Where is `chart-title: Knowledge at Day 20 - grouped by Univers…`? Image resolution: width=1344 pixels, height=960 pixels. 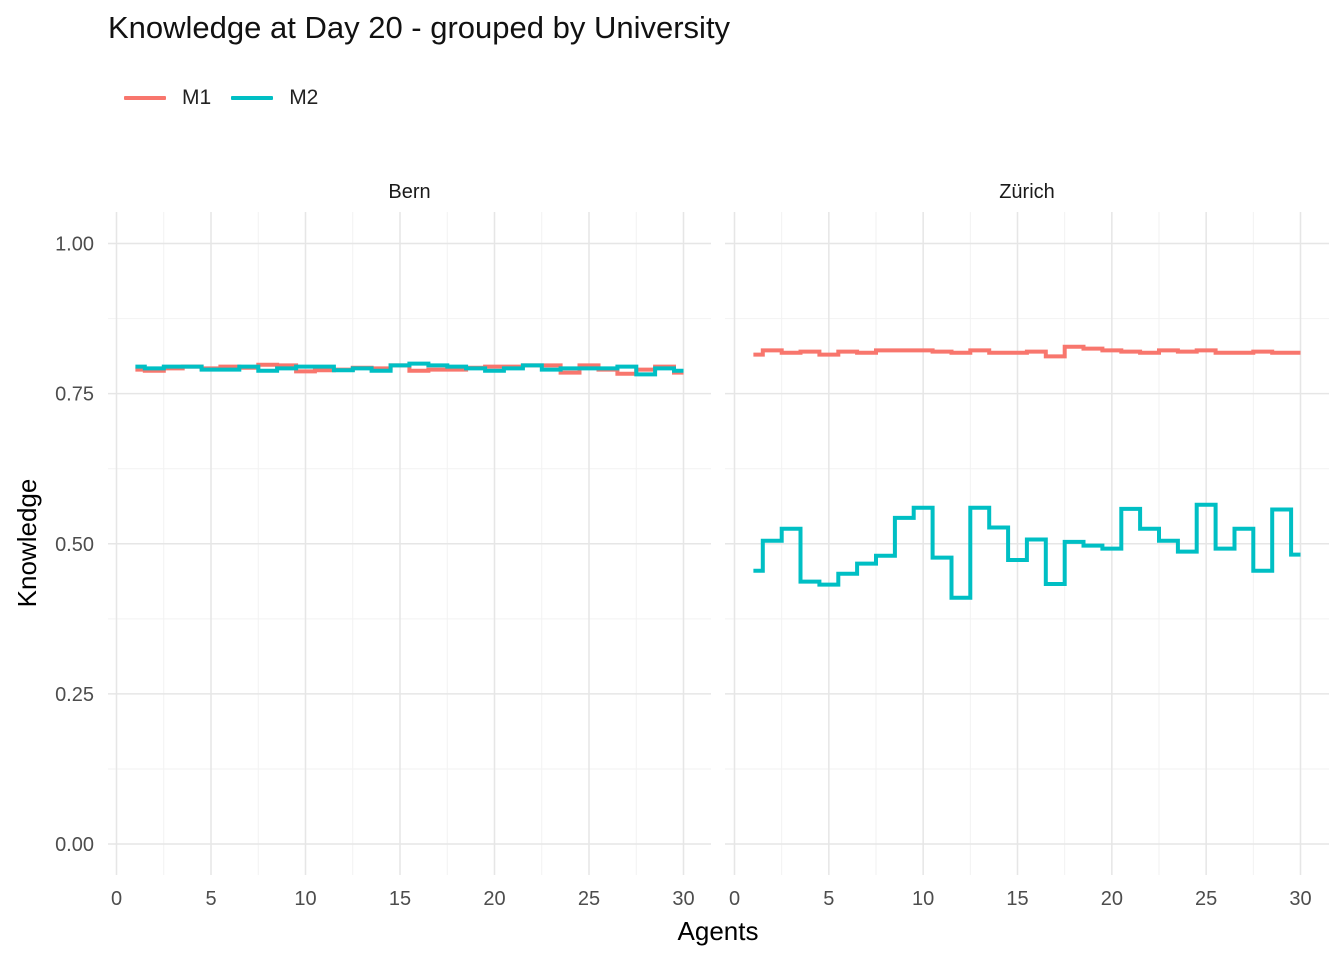 chart-title: Knowledge at Day 20 - grouped by Univers… is located at coordinates (419, 27).